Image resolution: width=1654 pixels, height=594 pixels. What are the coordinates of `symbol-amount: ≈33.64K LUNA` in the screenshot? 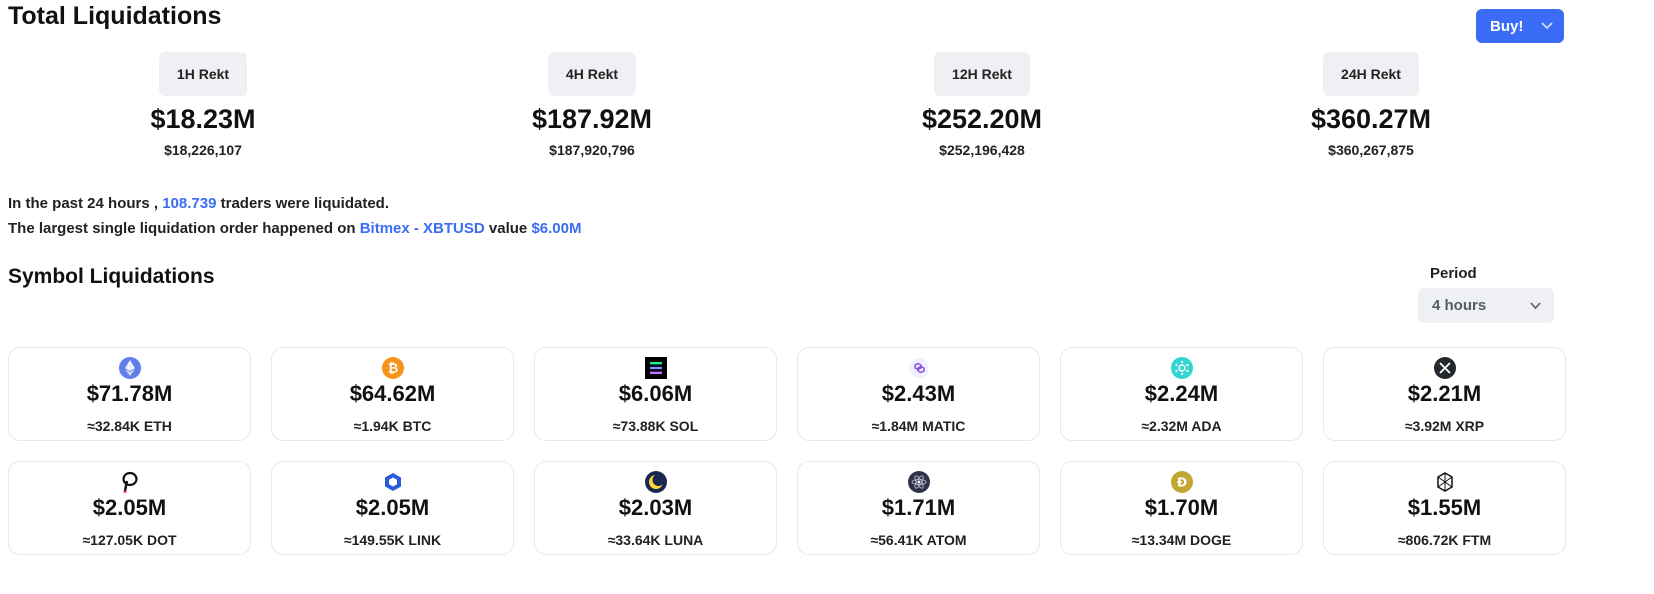 It's located at (655, 540).